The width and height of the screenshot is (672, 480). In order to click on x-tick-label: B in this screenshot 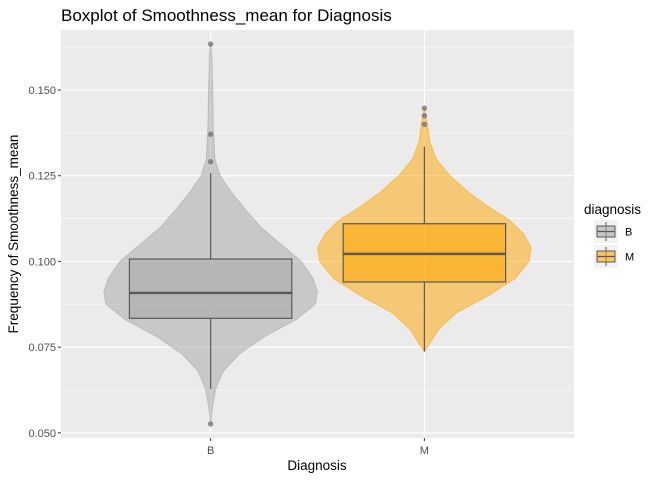, I will do `click(210, 451)`.